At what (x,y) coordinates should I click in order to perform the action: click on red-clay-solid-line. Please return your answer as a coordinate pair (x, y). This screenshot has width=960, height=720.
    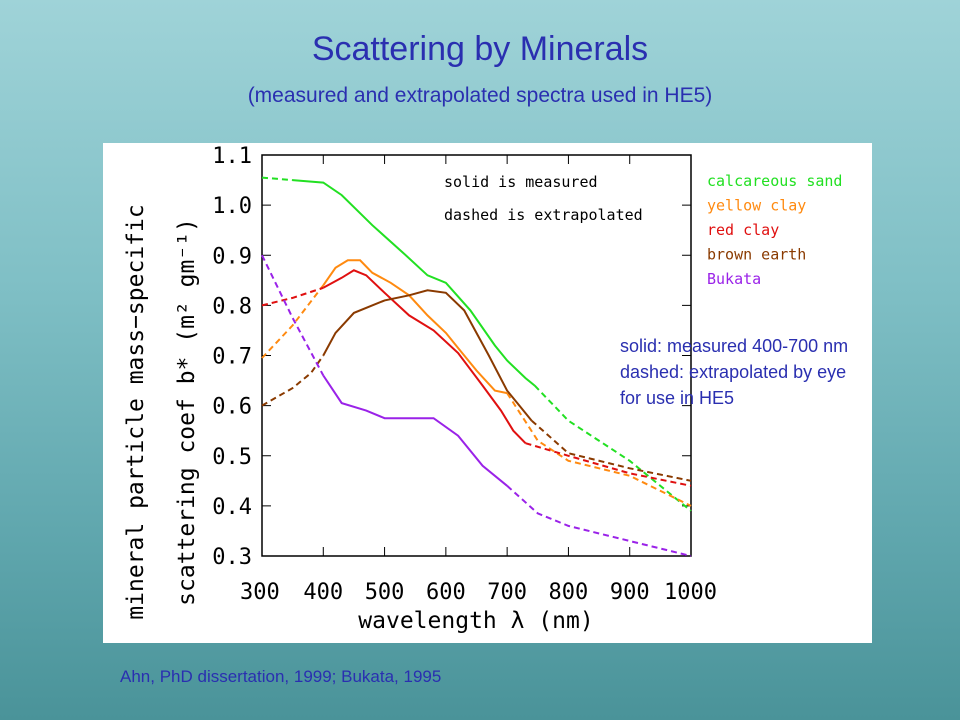
    Looking at the image, I should click on (424, 356).